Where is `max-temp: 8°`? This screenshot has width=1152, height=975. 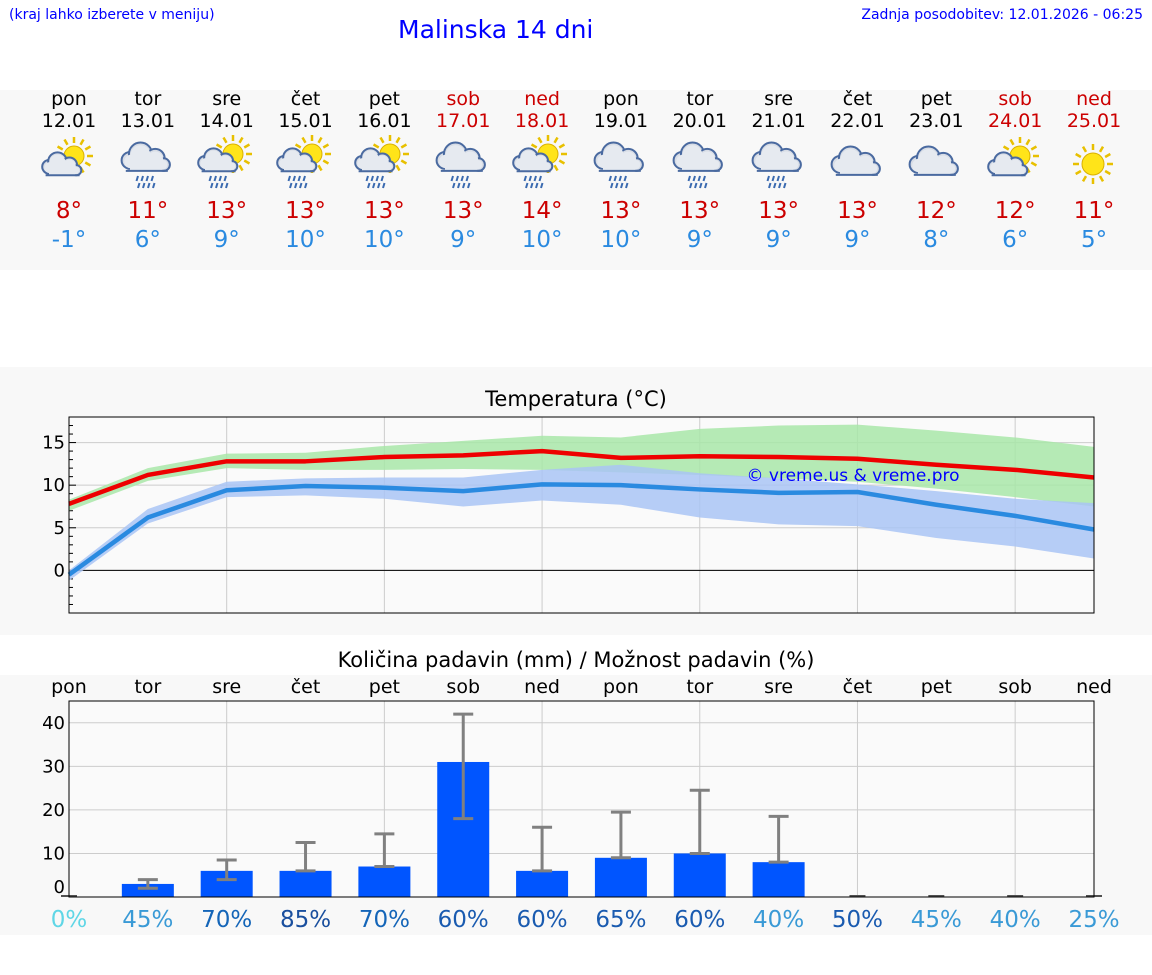
max-temp: 8° is located at coordinates (69, 211).